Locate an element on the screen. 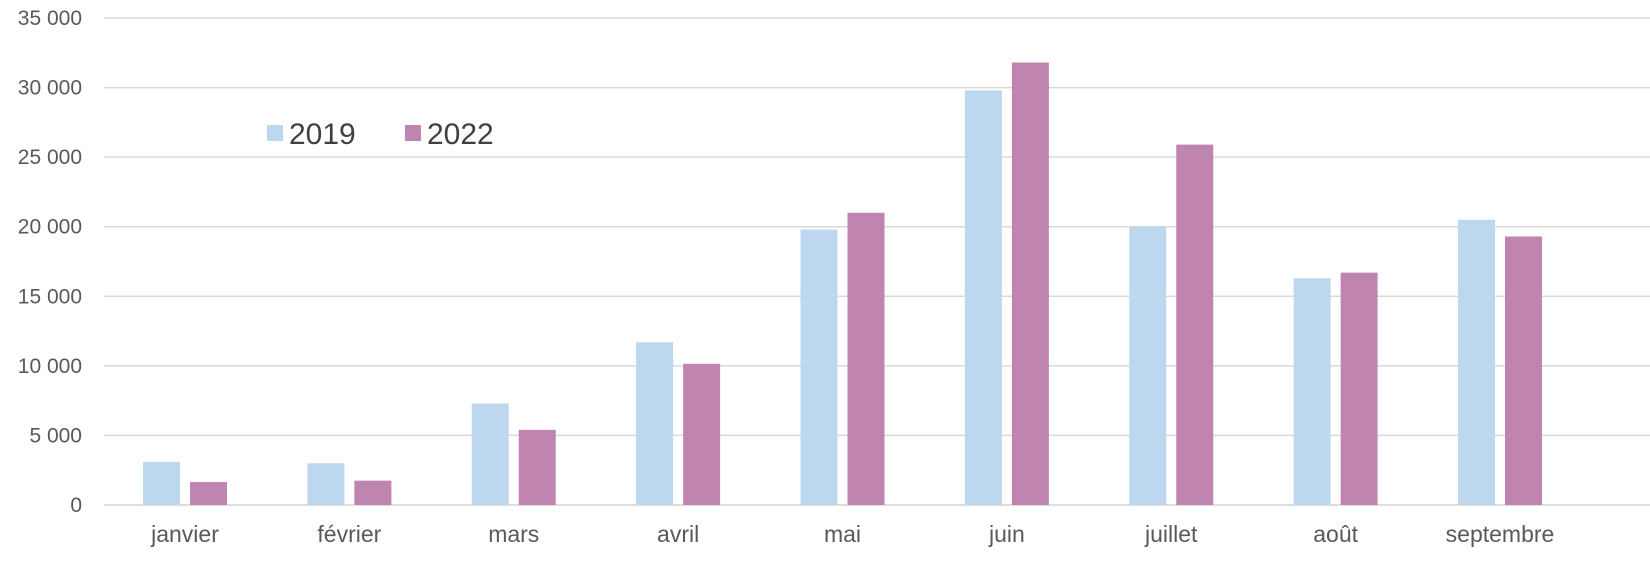 The height and width of the screenshot is (576, 1650). bar-2022-août is located at coordinates (1359, 388).